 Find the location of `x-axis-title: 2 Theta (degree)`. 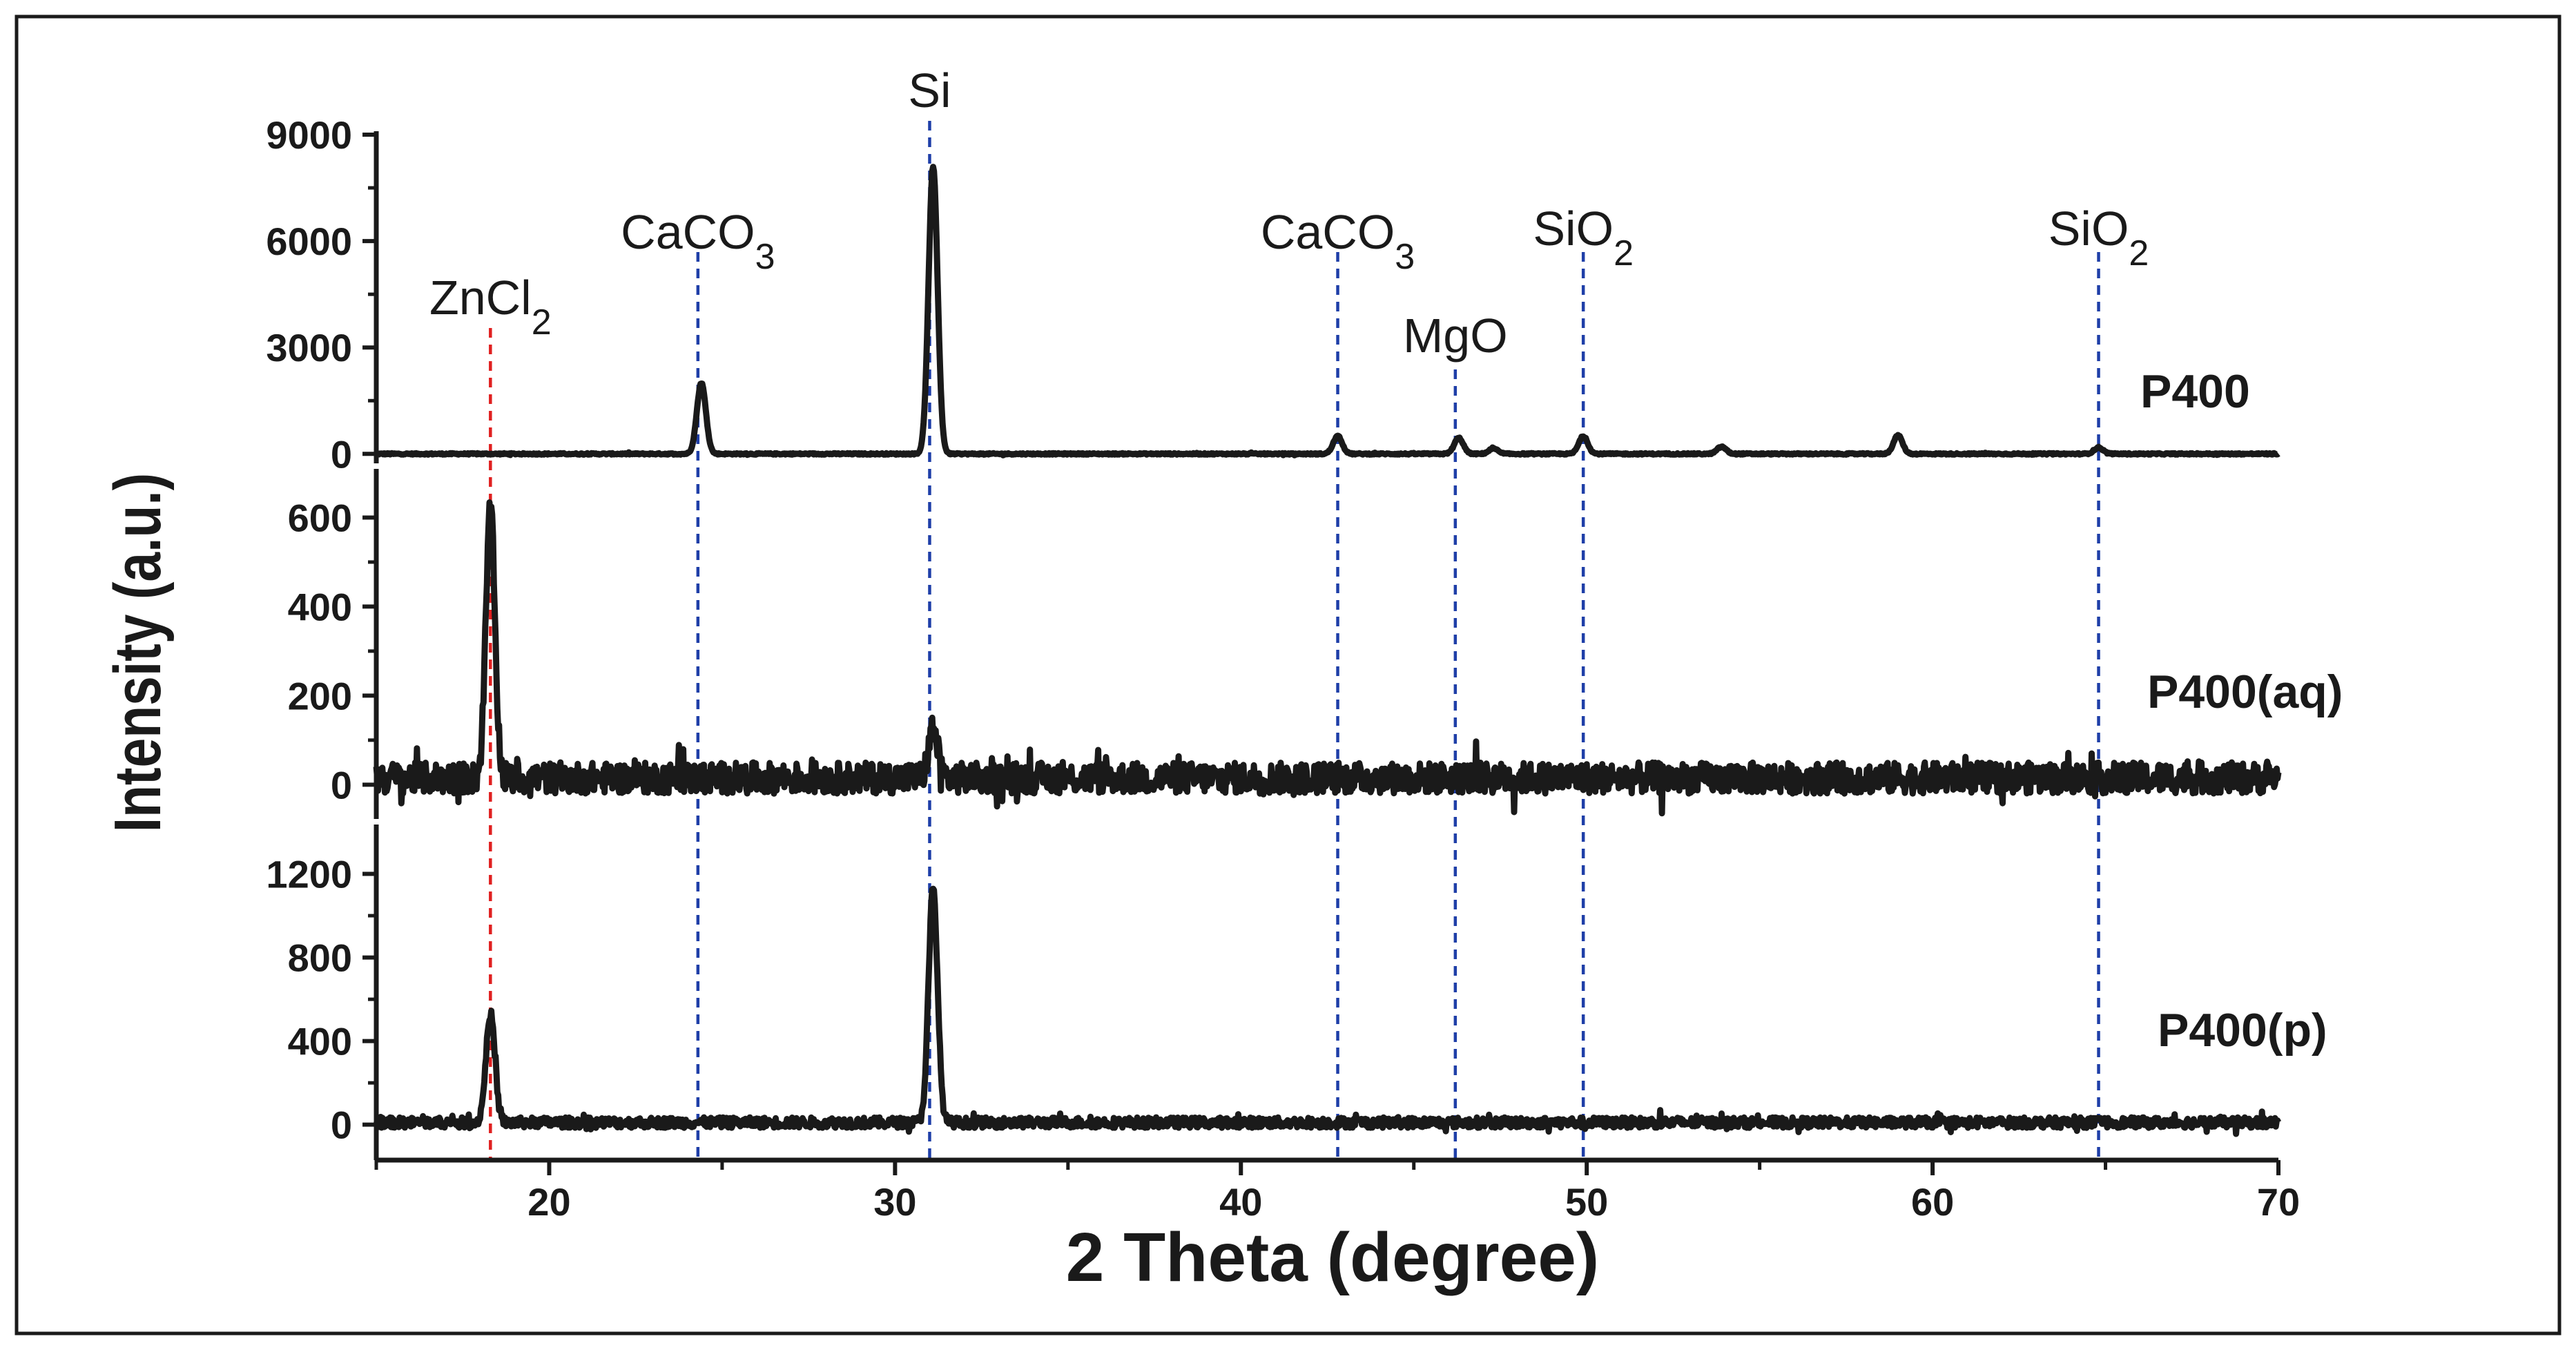

x-axis-title: 2 Theta (degree) is located at coordinates (1333, 1257).